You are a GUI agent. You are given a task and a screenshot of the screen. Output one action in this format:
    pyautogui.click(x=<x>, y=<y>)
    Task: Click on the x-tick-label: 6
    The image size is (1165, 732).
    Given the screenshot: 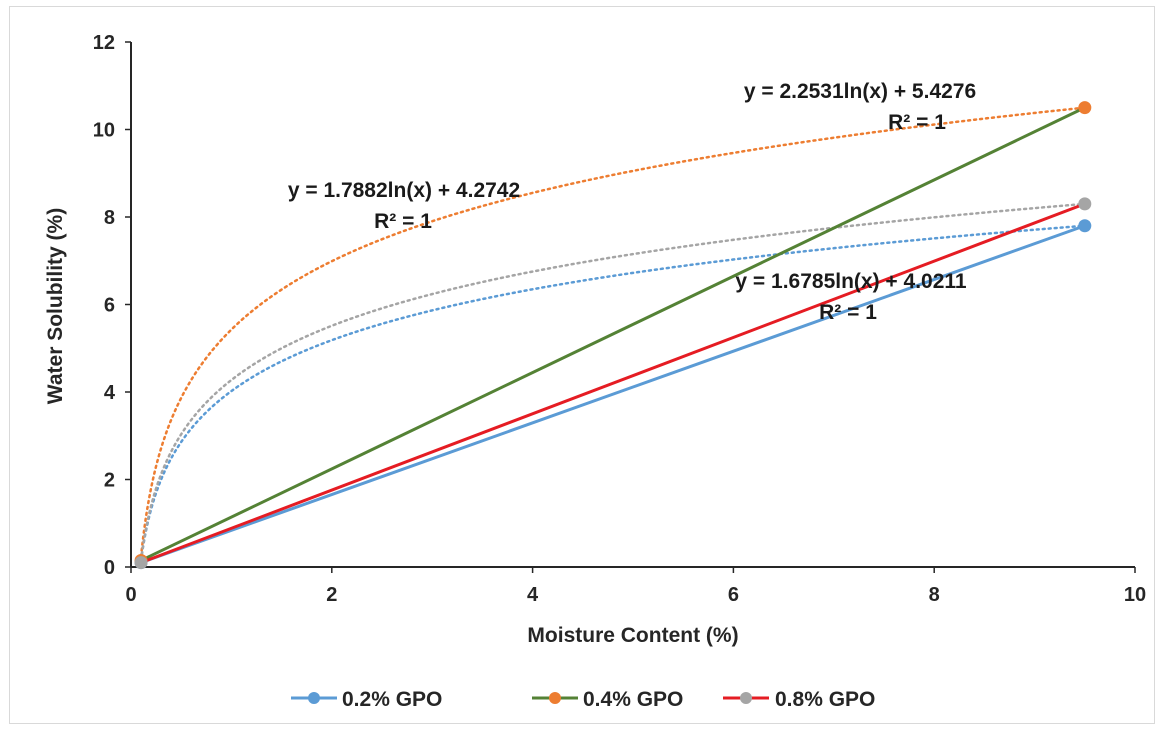 What is the action you would take?
    pyautogui.click(x=733, y=595)
    